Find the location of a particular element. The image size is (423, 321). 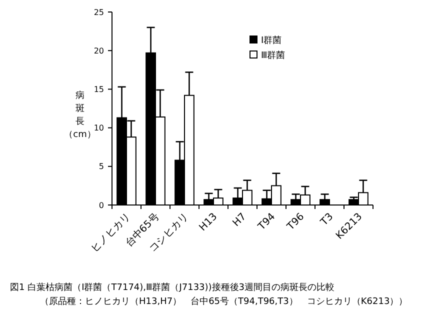

y-axis-title: 病斑長（cm） is located at coordinates (80, 115).